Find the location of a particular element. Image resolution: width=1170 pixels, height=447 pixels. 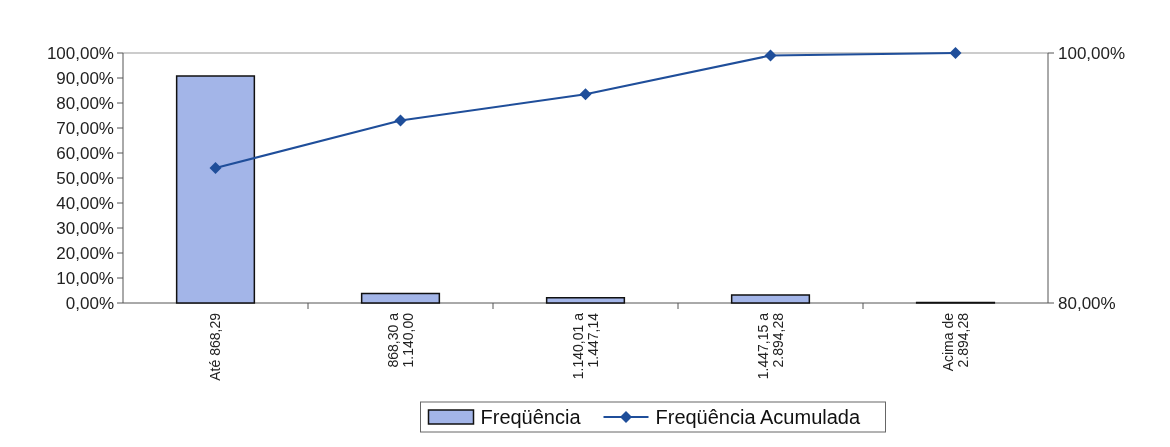

y-tick-label: 100,00% is located at coordinates (80, 53).